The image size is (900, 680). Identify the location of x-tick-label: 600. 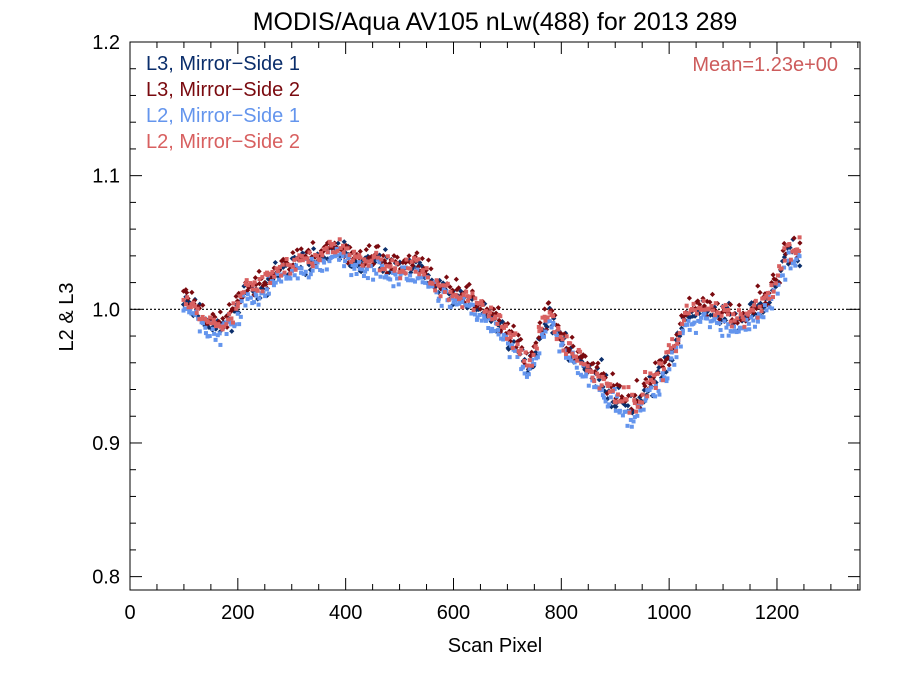
(453, 613).